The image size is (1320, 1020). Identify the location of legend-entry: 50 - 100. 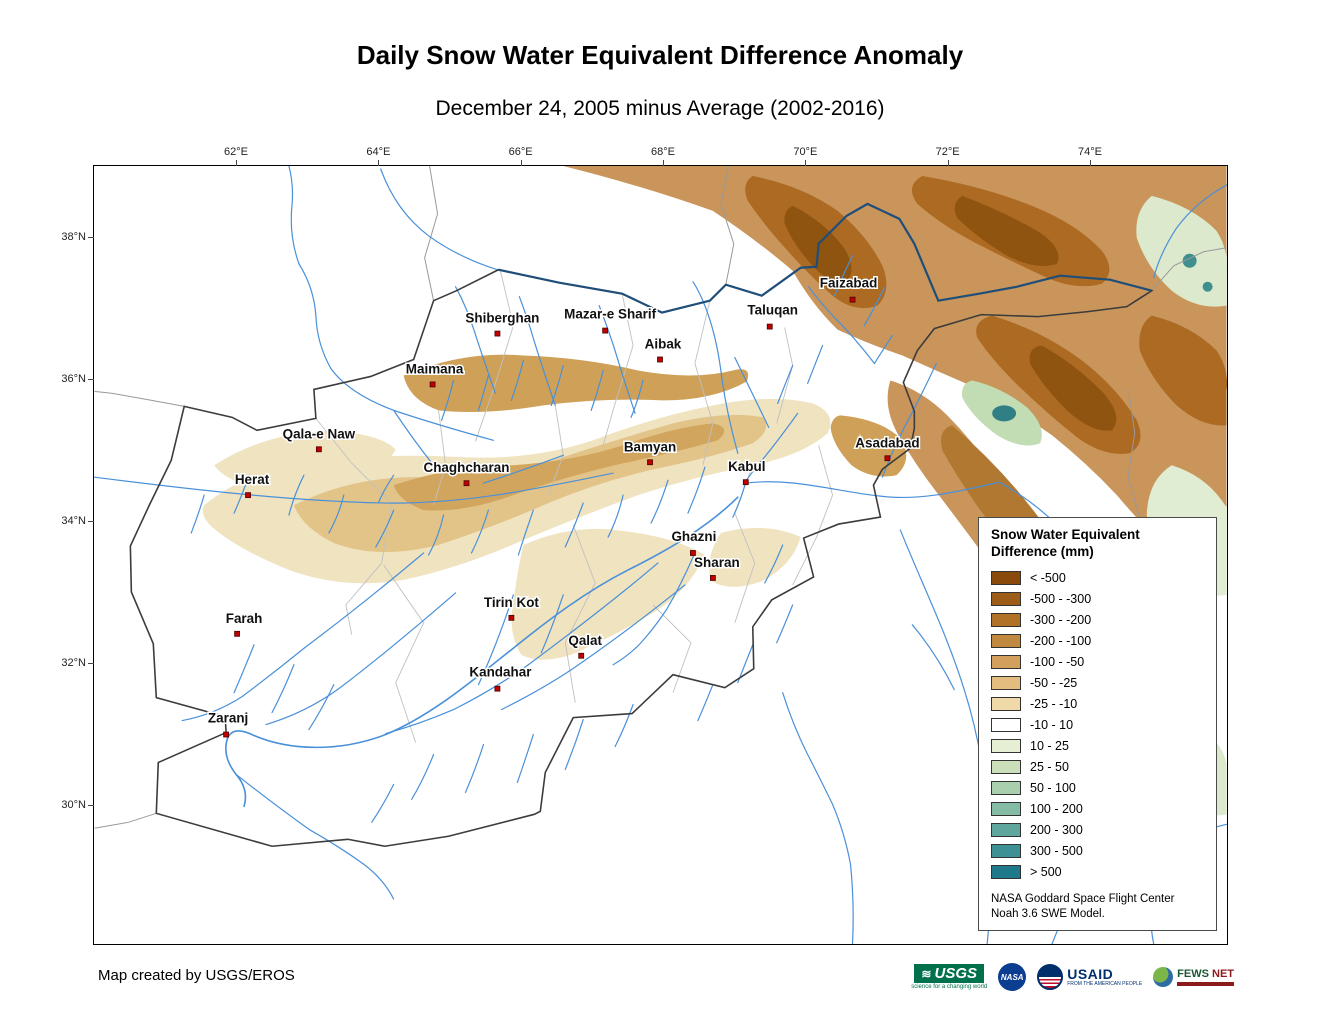
(1097, 788).